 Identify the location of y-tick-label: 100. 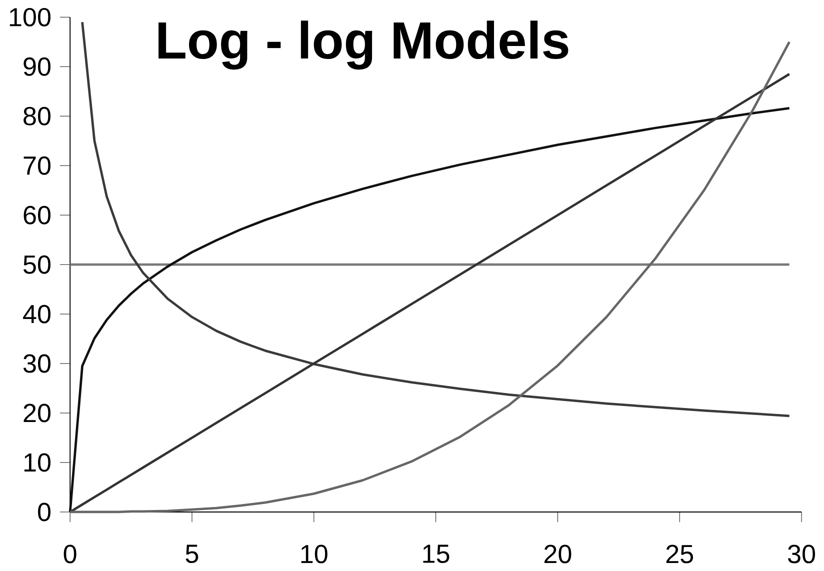
(30, 17).